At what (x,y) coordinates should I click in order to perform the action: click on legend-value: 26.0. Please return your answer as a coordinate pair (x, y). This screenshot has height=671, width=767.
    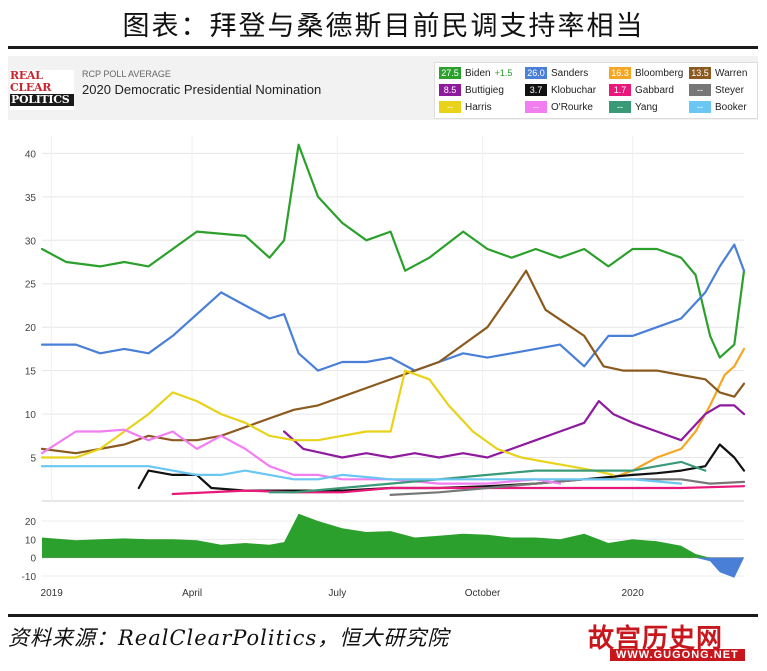
    Looking at the image, I should click on (536, 73).